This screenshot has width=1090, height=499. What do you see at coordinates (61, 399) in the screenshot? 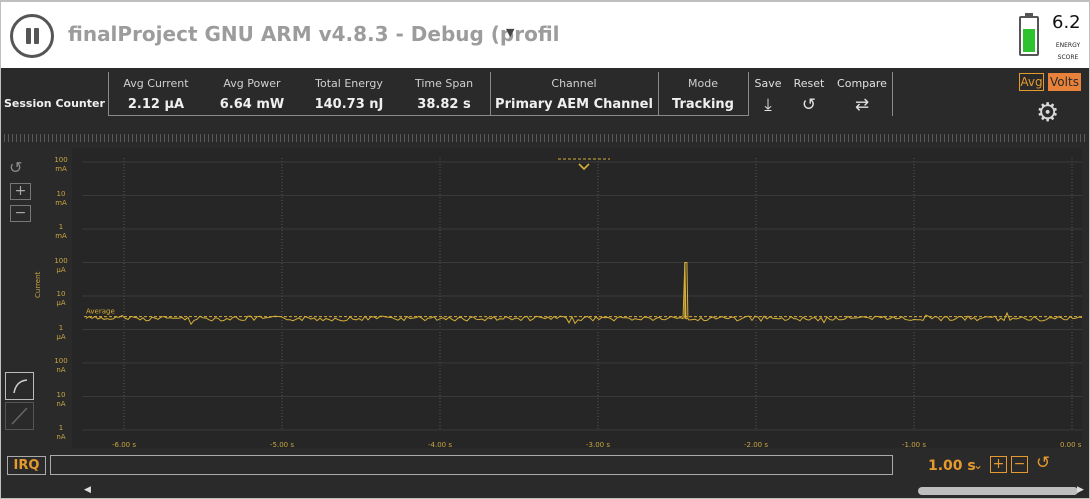
I see `y-tick-label: 10 nA` at bounding box center [61, 399].